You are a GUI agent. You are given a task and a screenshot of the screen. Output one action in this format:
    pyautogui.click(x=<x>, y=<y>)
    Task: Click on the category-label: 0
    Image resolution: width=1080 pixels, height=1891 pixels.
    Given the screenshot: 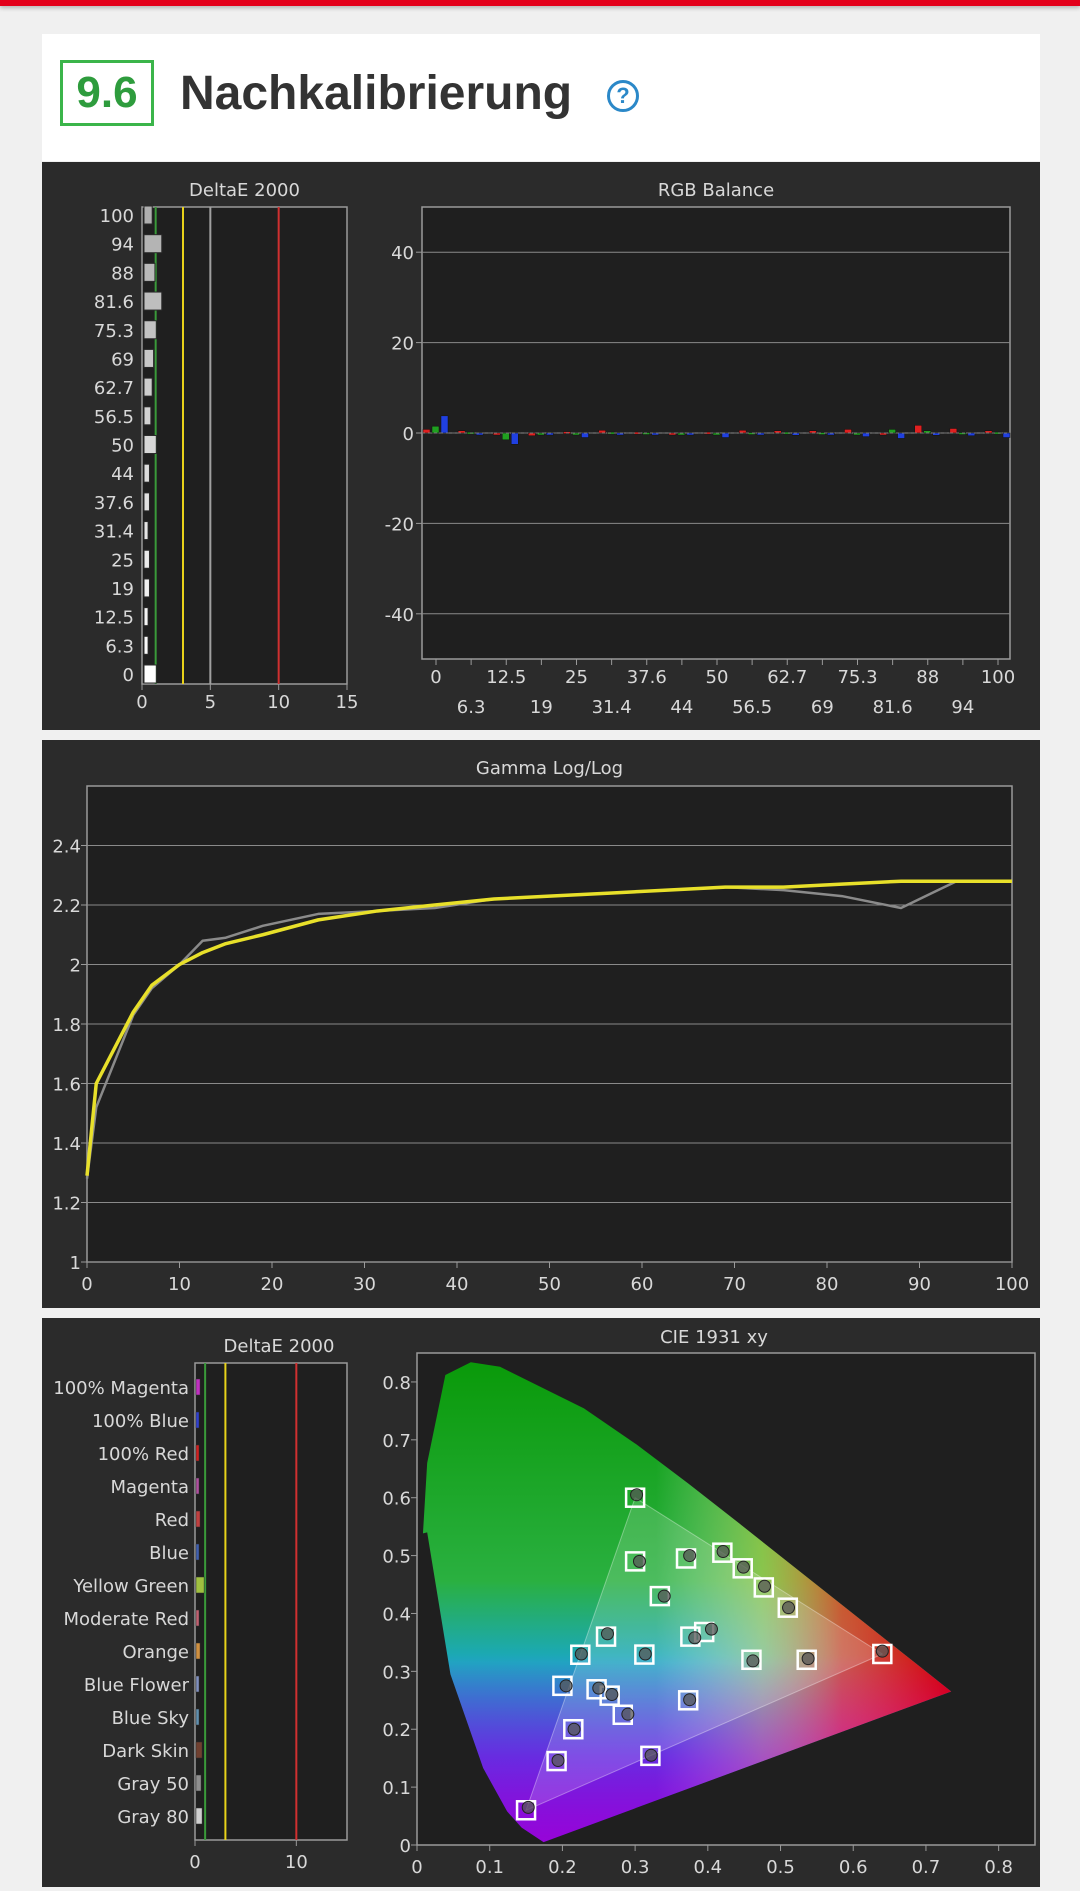 What is the action you would take?
    pyautogui.click(x=128, y=675)
    